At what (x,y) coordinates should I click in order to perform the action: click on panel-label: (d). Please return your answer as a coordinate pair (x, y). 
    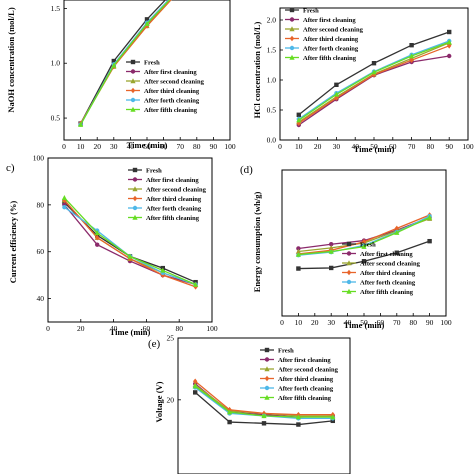
    Looking at the image, I should click on (246, 170).